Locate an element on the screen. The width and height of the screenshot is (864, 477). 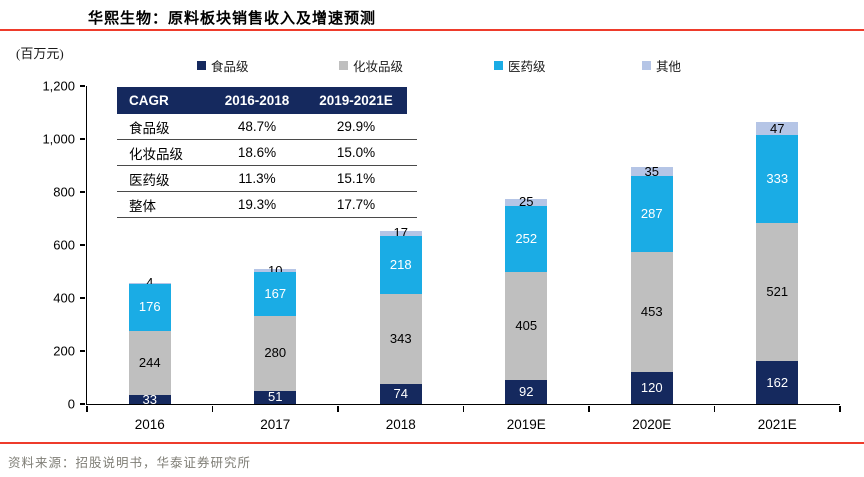
cagr-table-cell: 医药级 is located at coordinates (149, 180).